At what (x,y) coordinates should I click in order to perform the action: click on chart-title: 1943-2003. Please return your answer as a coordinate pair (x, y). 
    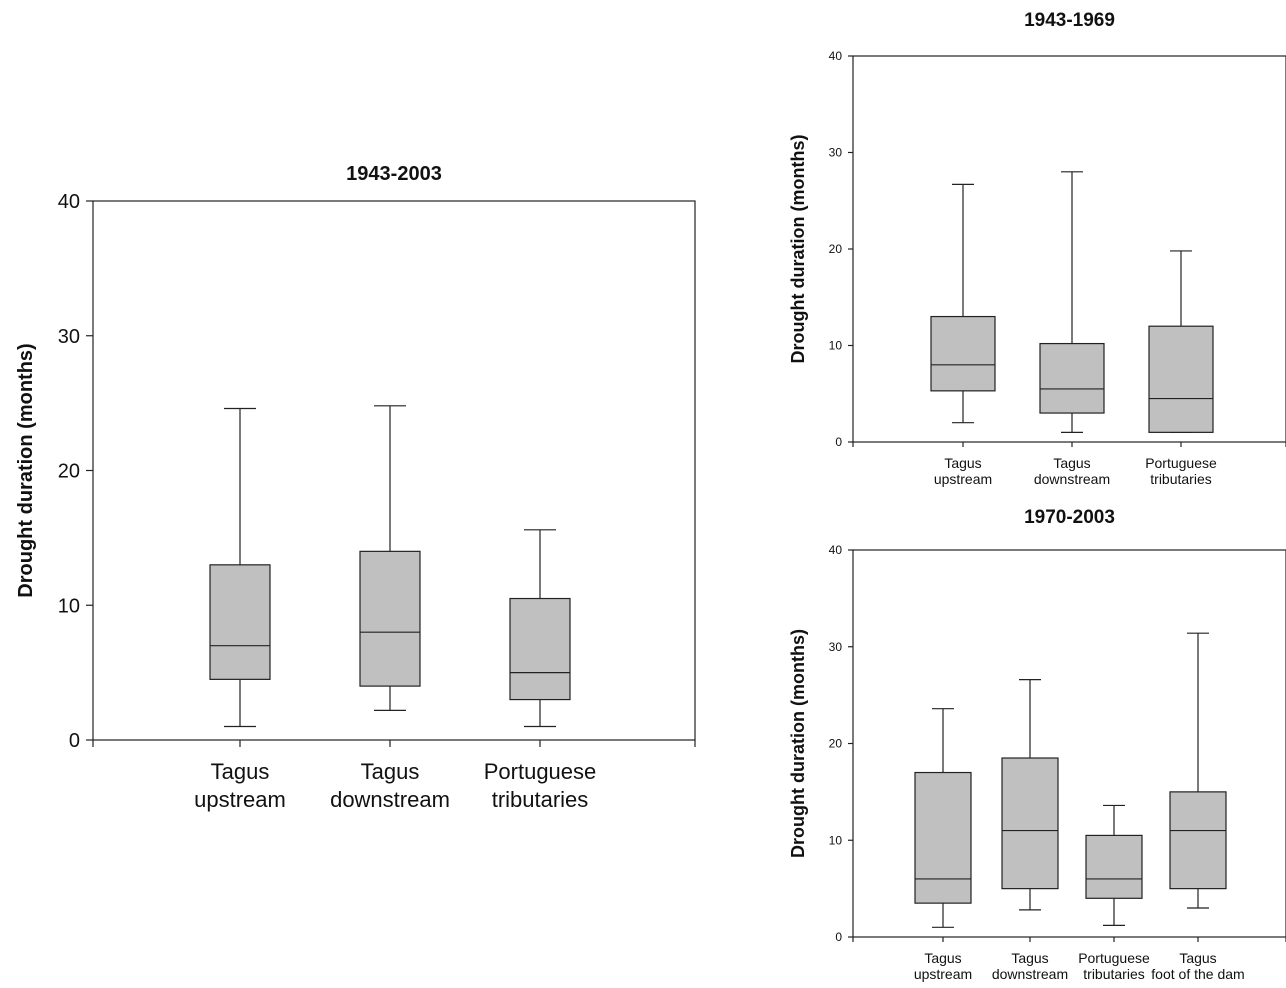
    Looking at the image, I should click on (394, 174).